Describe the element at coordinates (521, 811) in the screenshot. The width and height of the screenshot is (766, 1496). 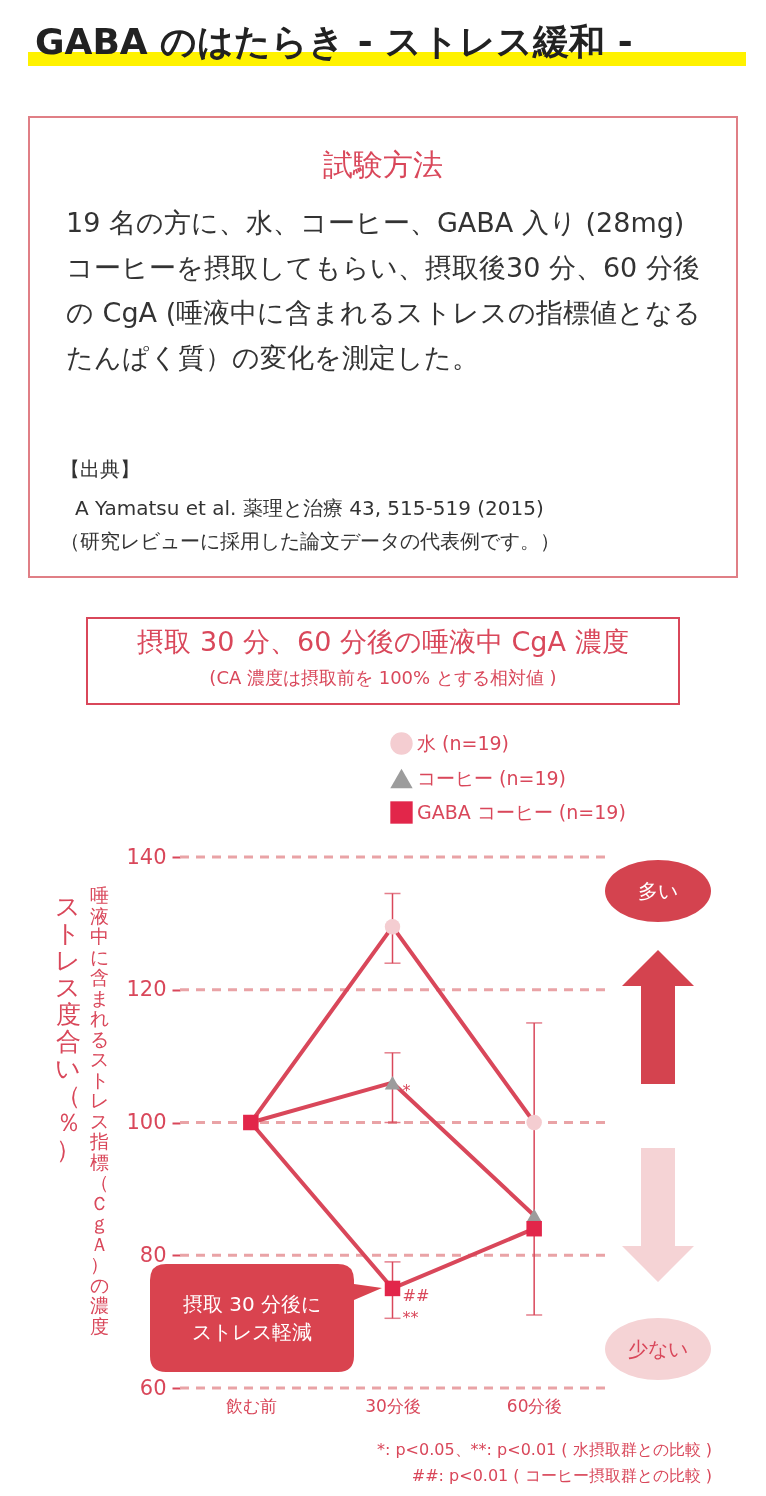
I see `legend-label: GABA コーヒー (n=19)` at that location.